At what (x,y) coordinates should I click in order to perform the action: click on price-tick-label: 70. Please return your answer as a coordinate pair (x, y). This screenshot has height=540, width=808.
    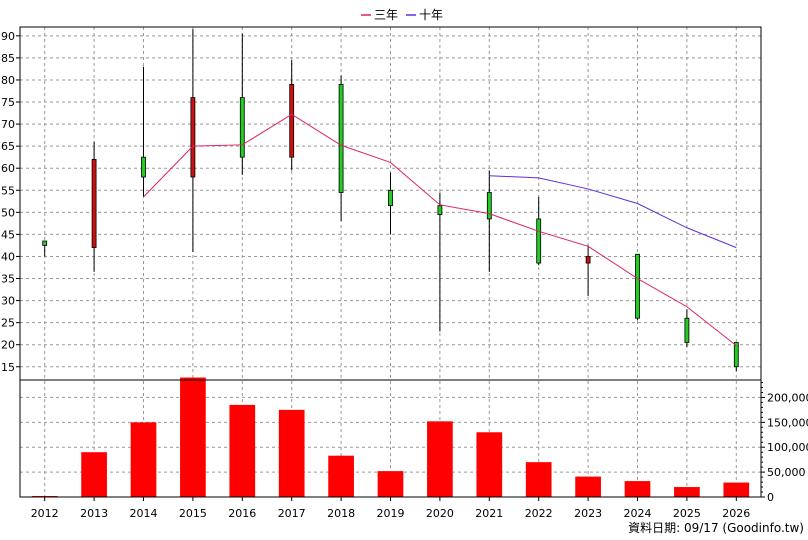
    Looking at the image, I should click on (8, 124).